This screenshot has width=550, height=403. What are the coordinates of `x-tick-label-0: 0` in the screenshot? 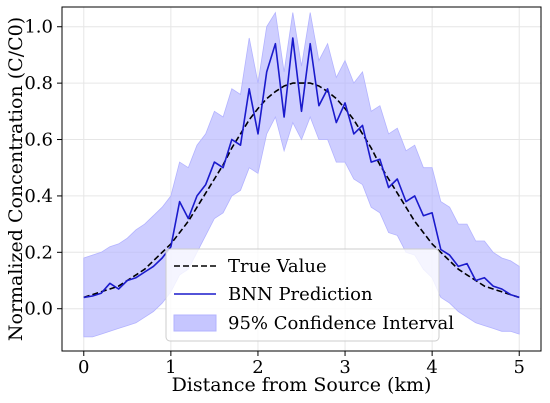 It's located at (83, 367).